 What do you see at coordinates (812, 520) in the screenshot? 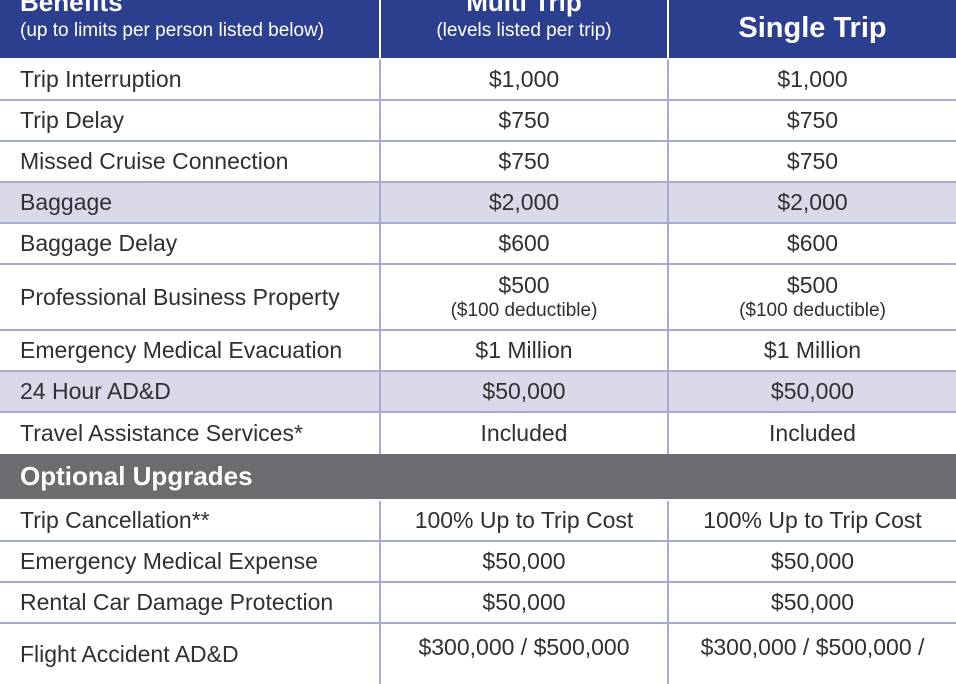
I see `single-trip-value: 100% Up to Trip Cost` at bounding box center [812, 520].